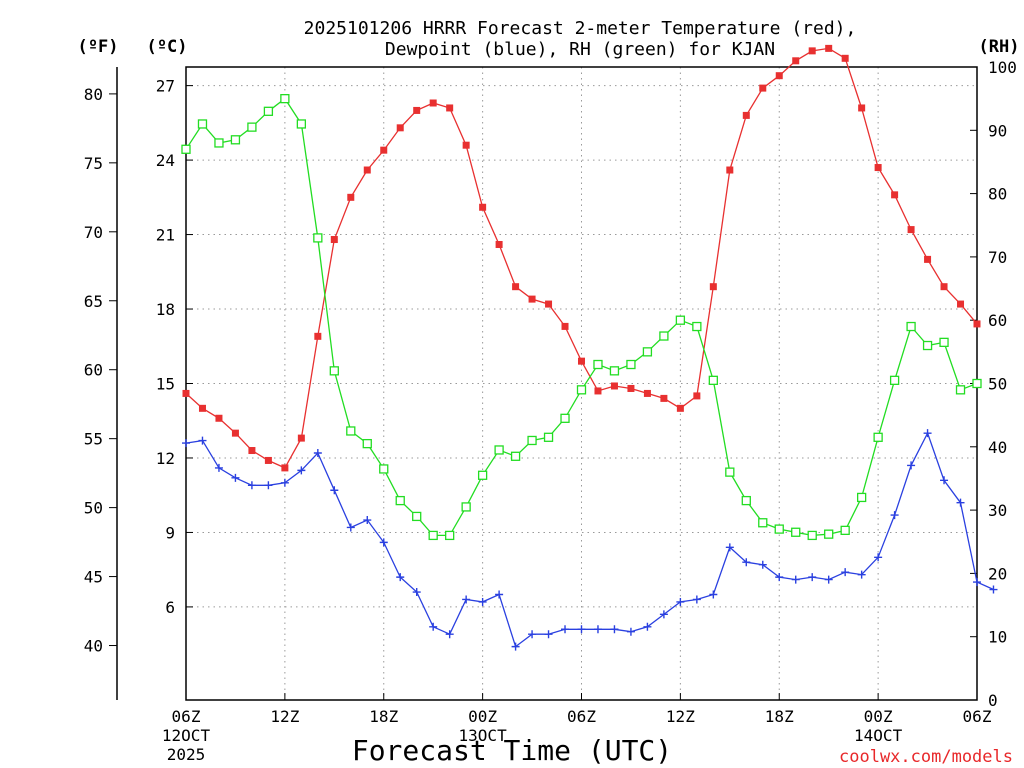  Describe the element at coordinates (997, 510) in the screenshot. I see `rh-tick-label: 30` at that location.